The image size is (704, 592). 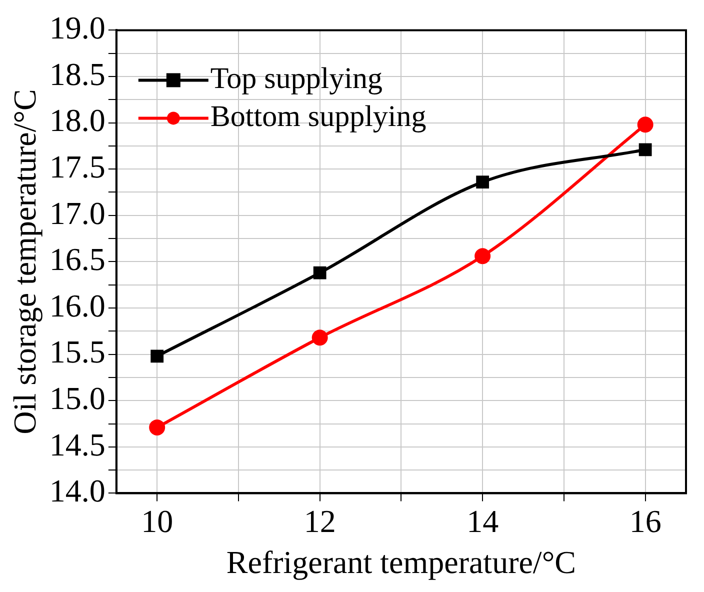 I want to click on x-tick-label: 16, so click(x=645, y=520).